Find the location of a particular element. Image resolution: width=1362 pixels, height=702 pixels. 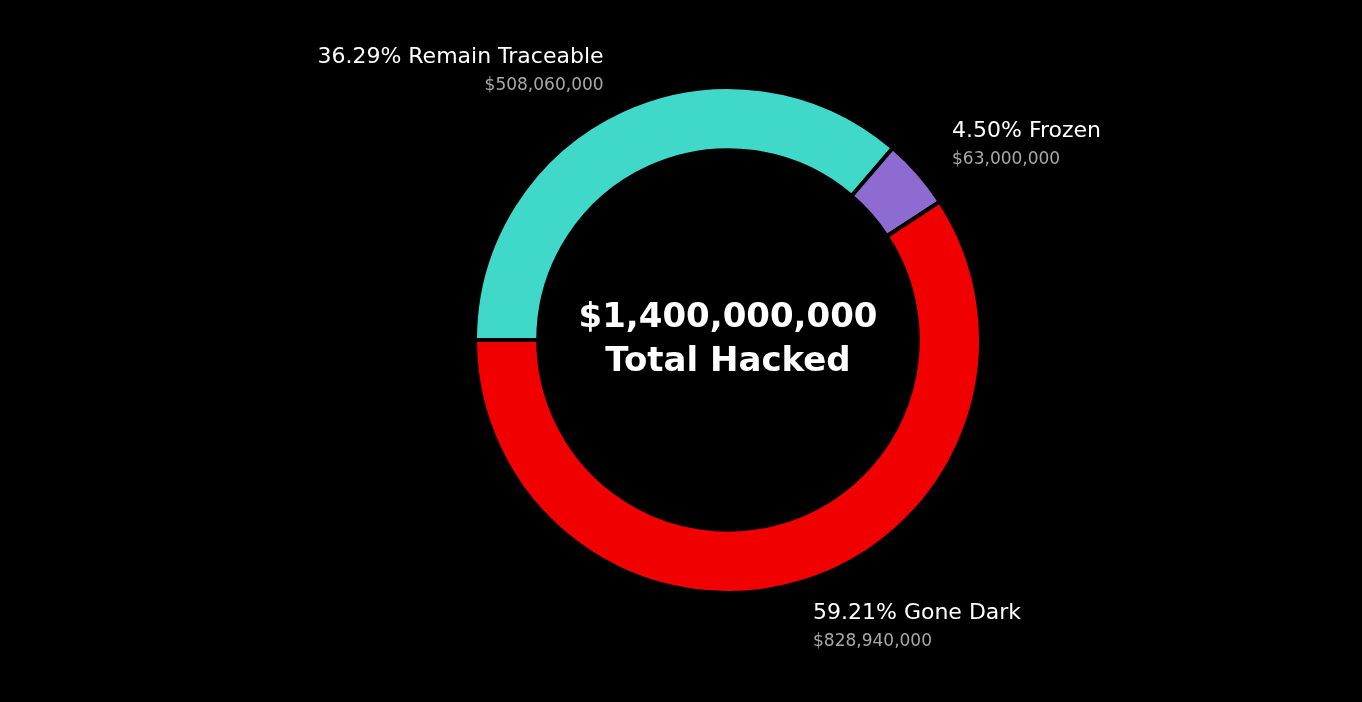

data-label: $828,940,000 is located at coordinates (872, 640).